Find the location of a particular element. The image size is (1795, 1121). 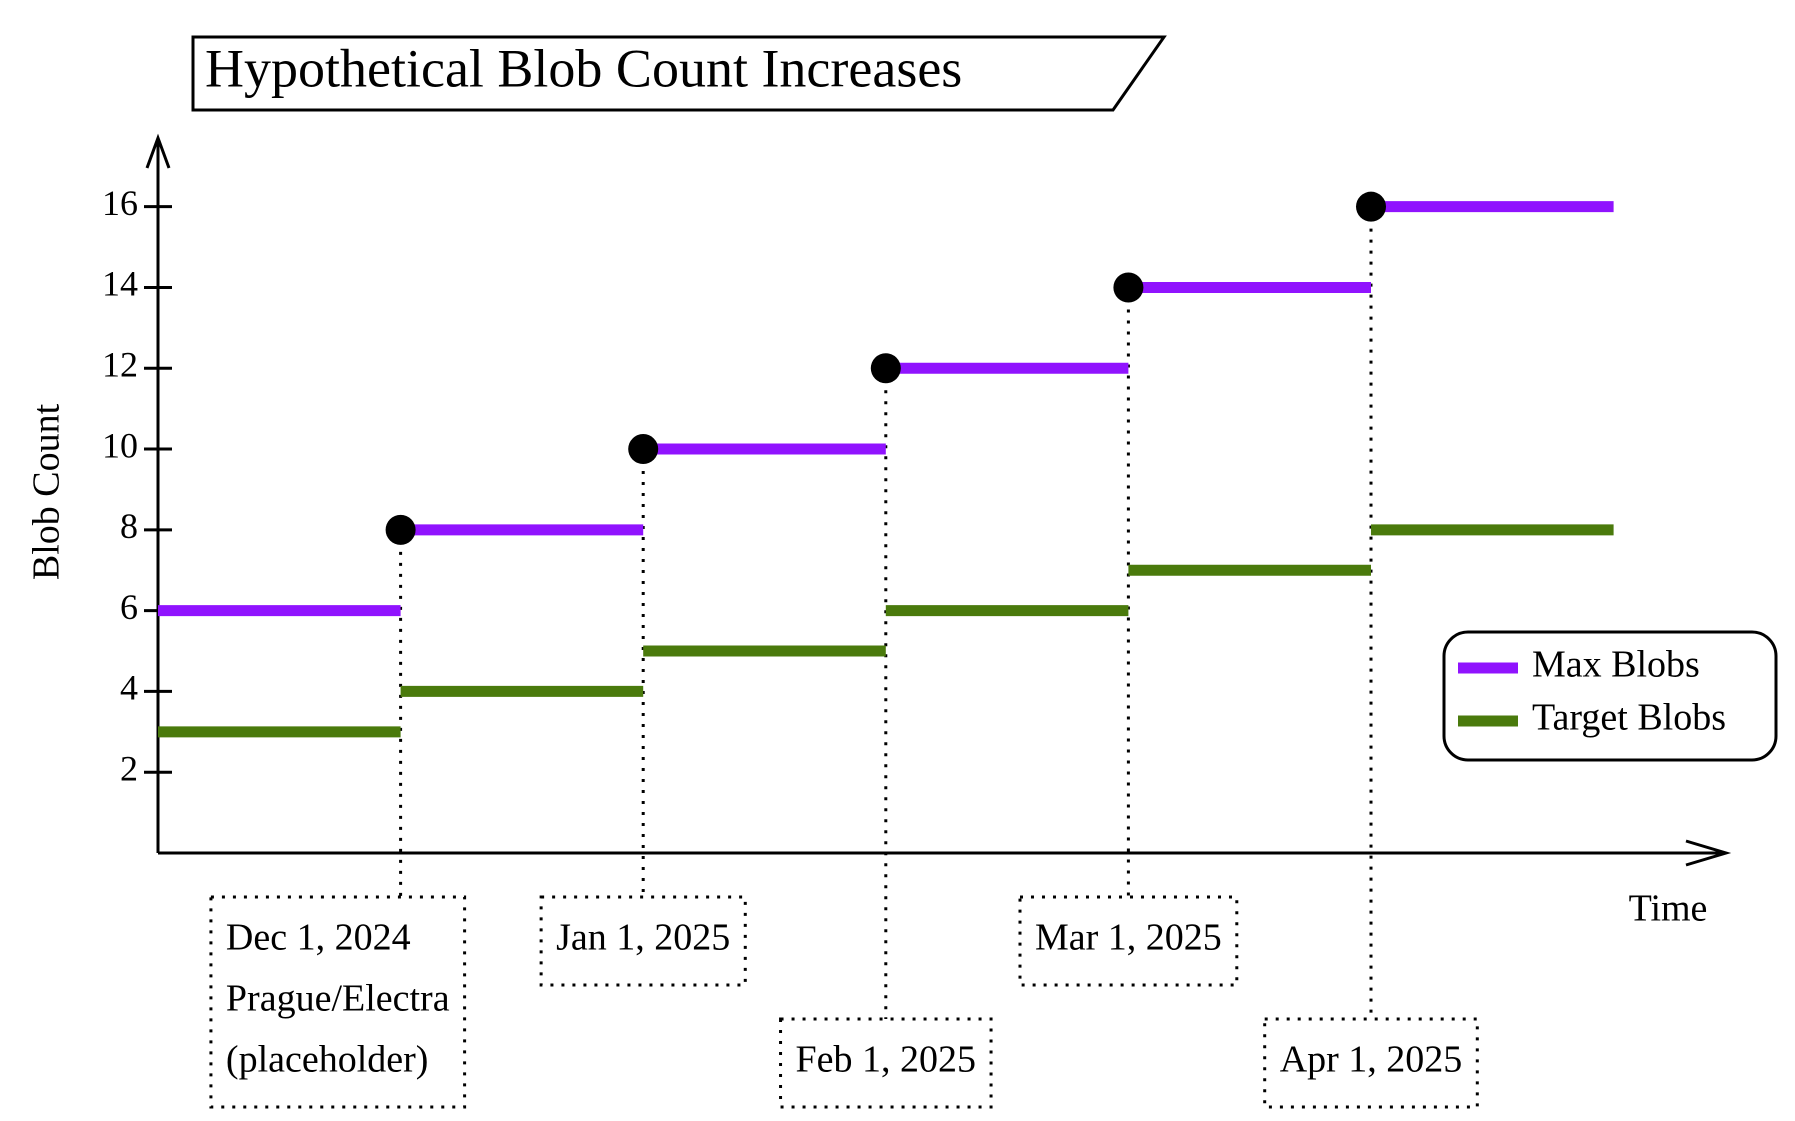

legend-label: Target Blobs is located at coordinates (1629, 718).